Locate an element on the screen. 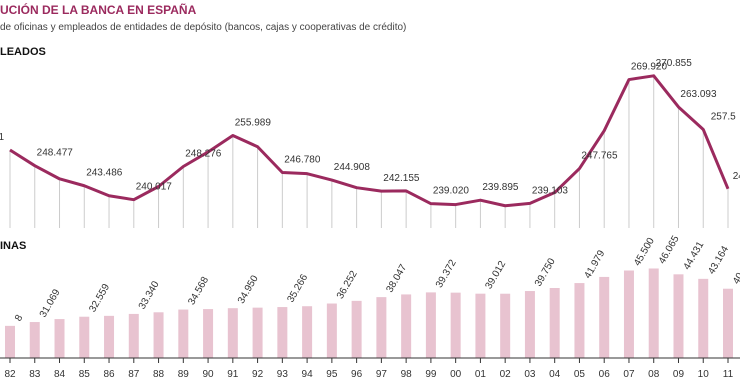  data-label: 32.559 is located at coordinates (99, 298).